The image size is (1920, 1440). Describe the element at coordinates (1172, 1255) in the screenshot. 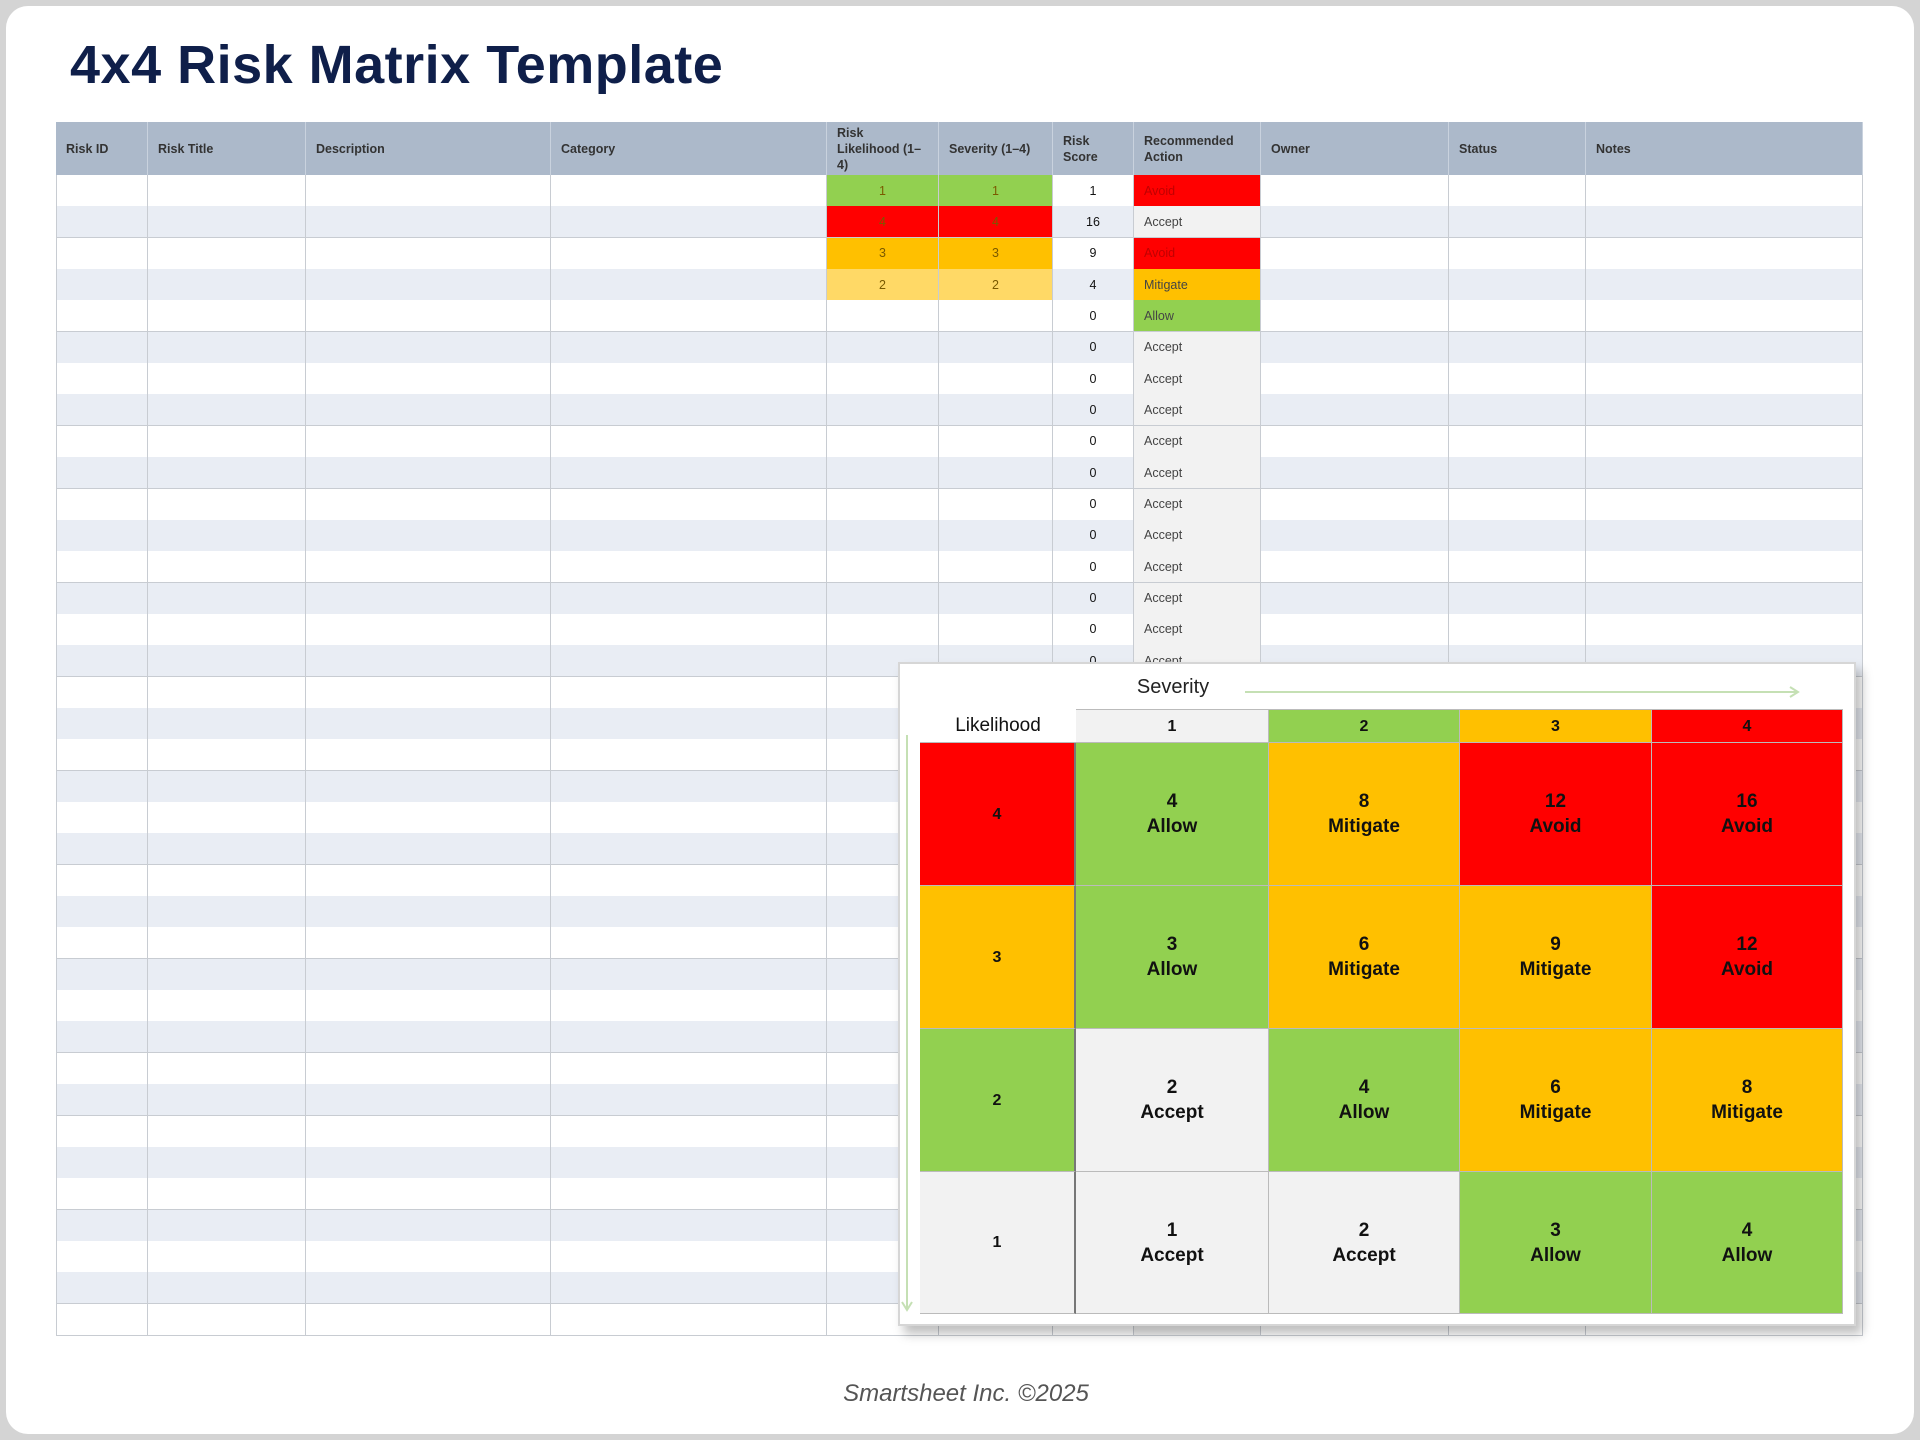

I see `matrix-action: Accept` at that location.